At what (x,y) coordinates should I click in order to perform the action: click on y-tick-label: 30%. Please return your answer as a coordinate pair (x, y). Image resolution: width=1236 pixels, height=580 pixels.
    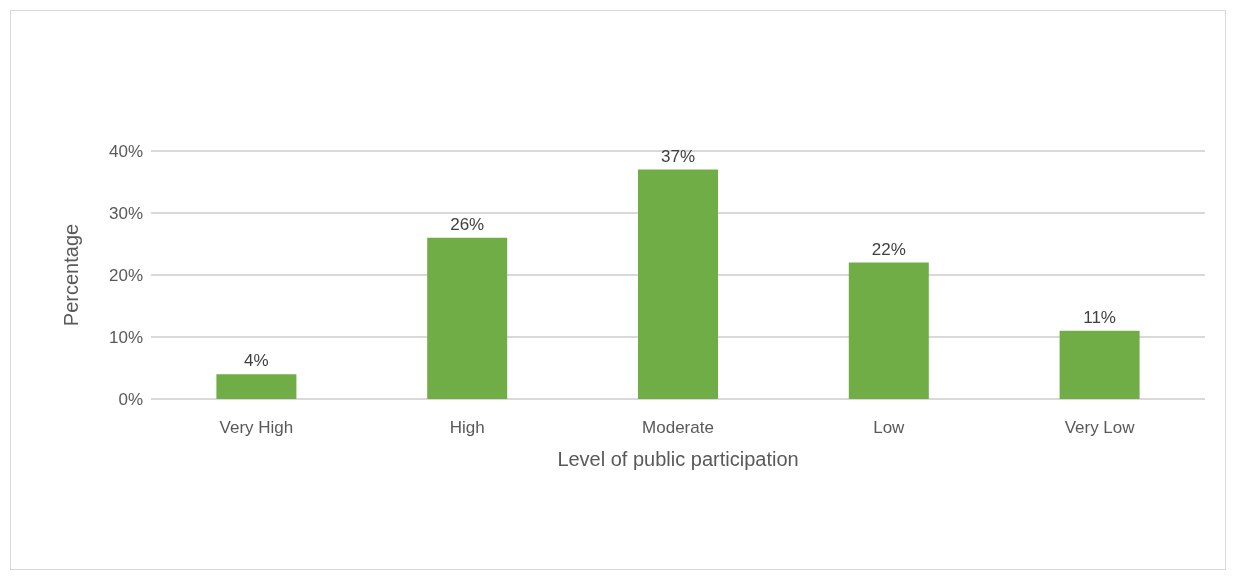
    Looking at the image, I should click on (125, 213).